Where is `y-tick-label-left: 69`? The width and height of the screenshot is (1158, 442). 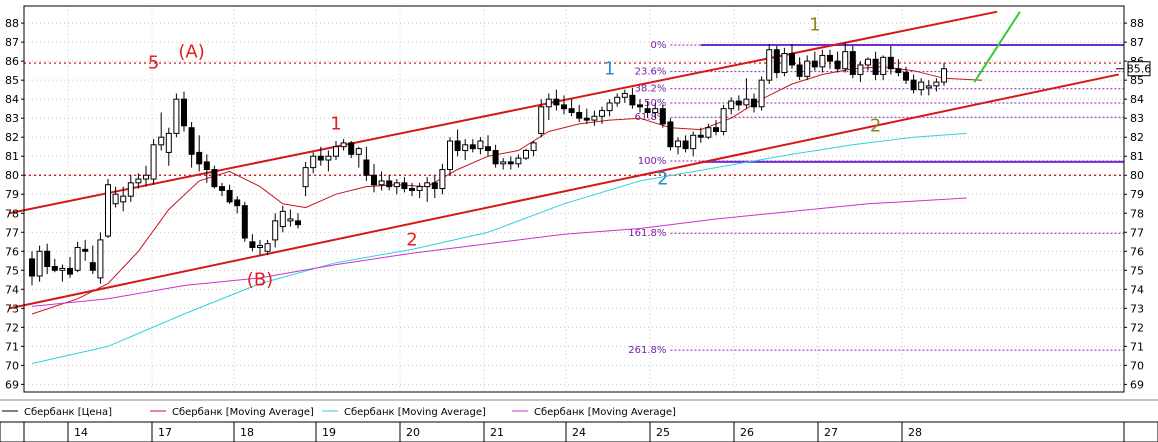
y-tick-label-left: 69 is located at coordinates (12, 384).